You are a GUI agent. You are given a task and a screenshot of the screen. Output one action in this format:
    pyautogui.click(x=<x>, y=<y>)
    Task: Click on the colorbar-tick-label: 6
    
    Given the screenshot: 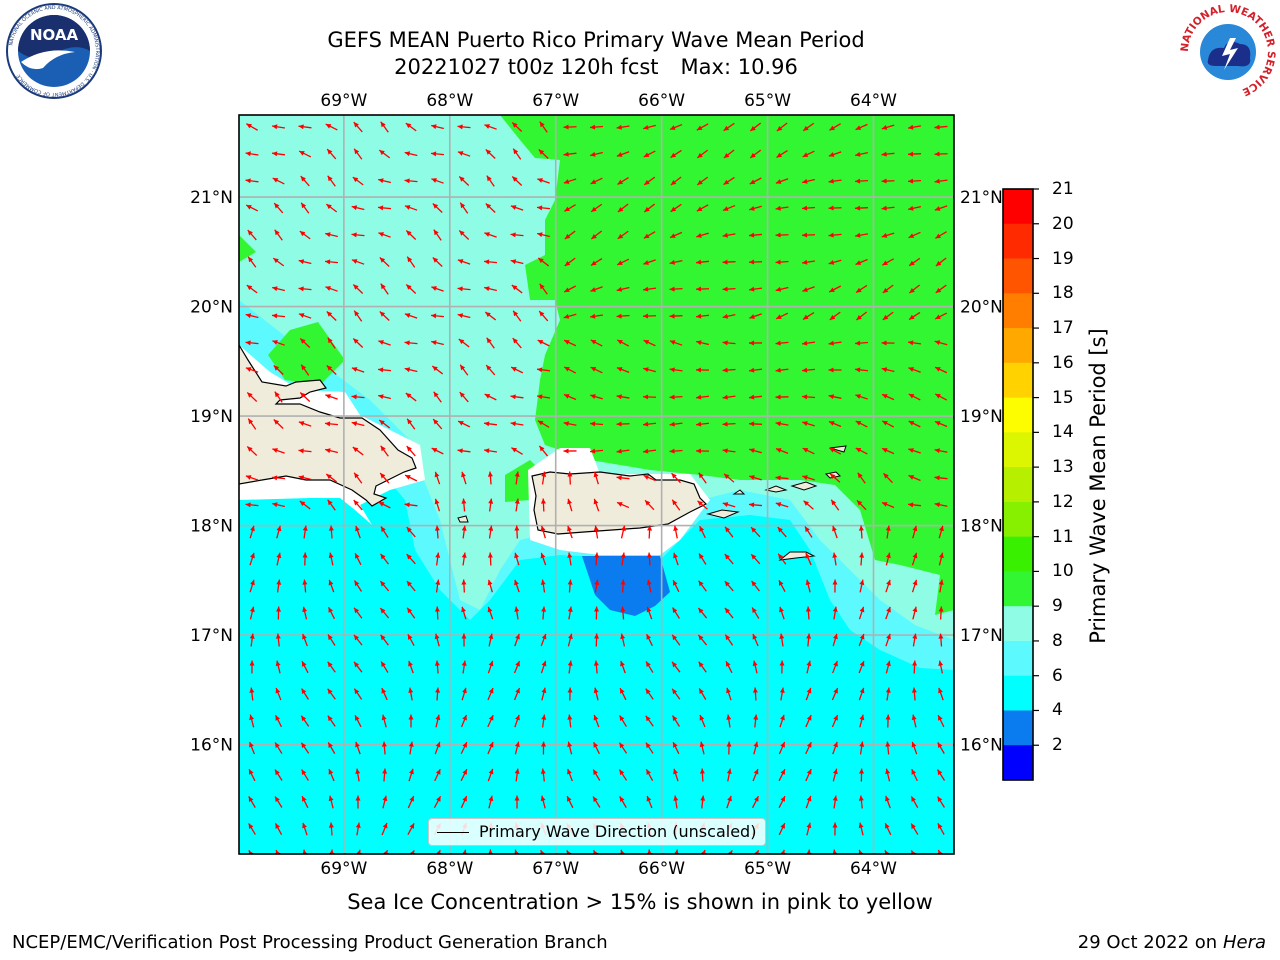 What is the action you would take?
    pyautogui.click(x=1057, y=675)
    